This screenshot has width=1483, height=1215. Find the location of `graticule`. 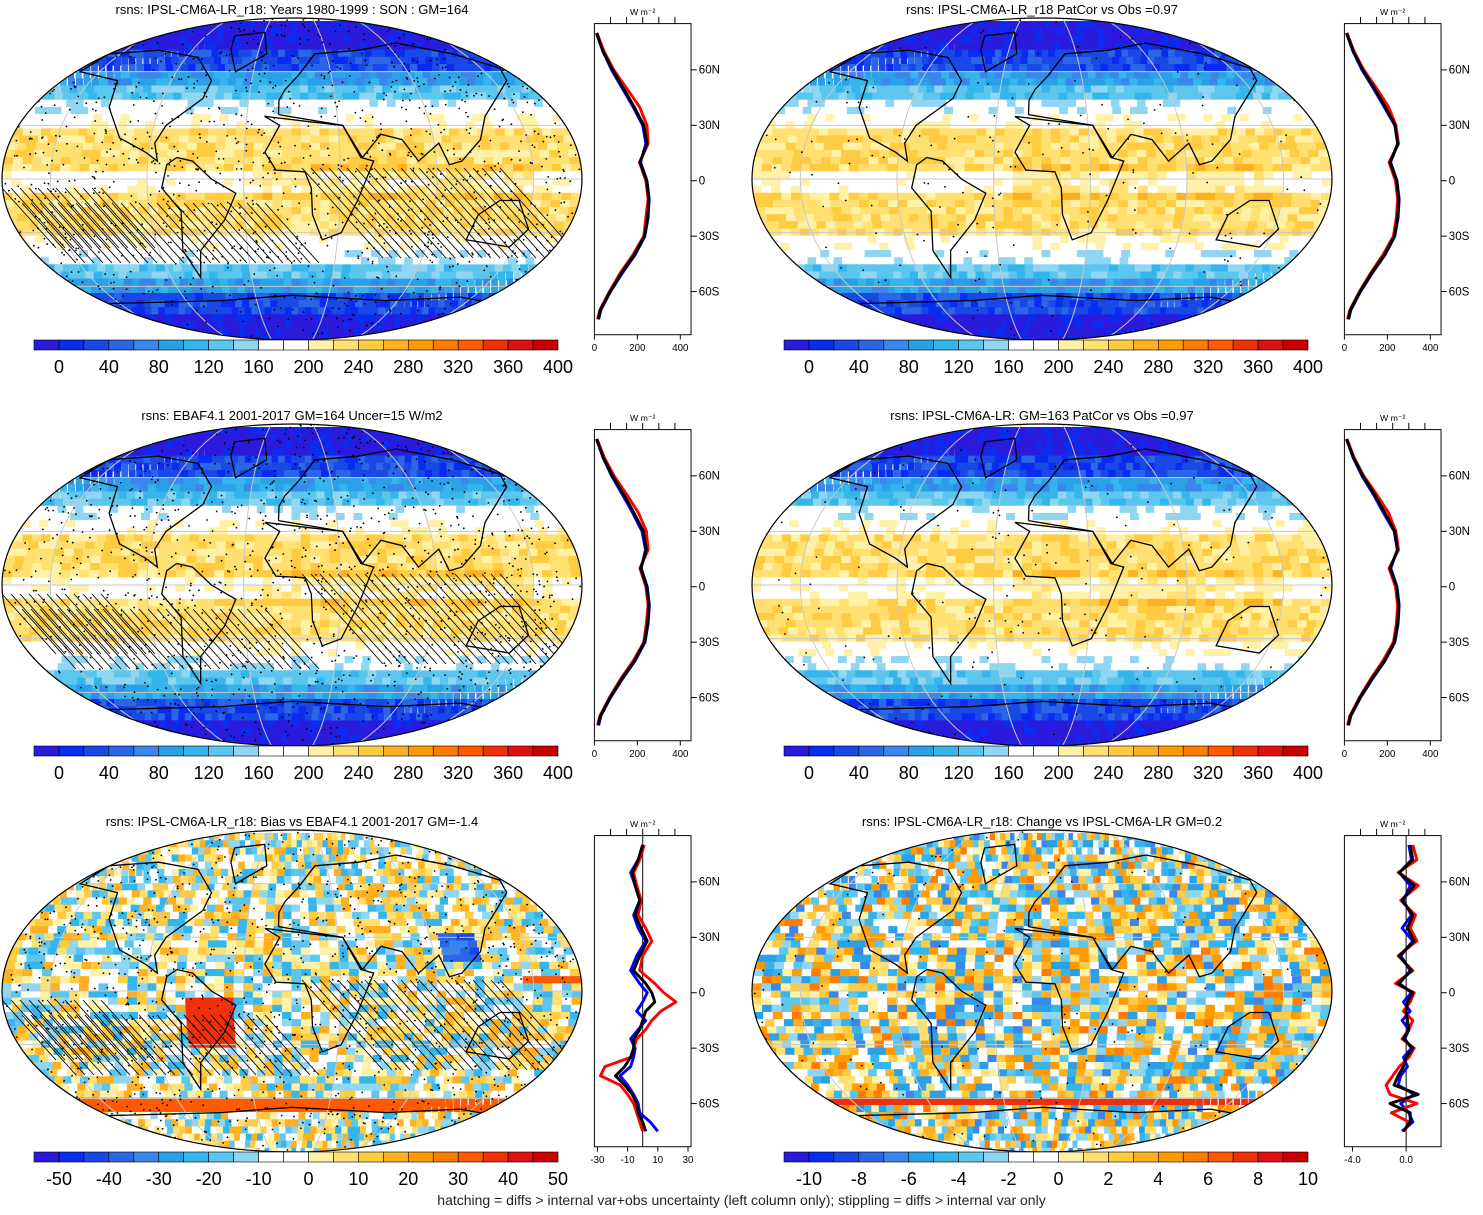

graticule is located at coordinates (1042, 991).